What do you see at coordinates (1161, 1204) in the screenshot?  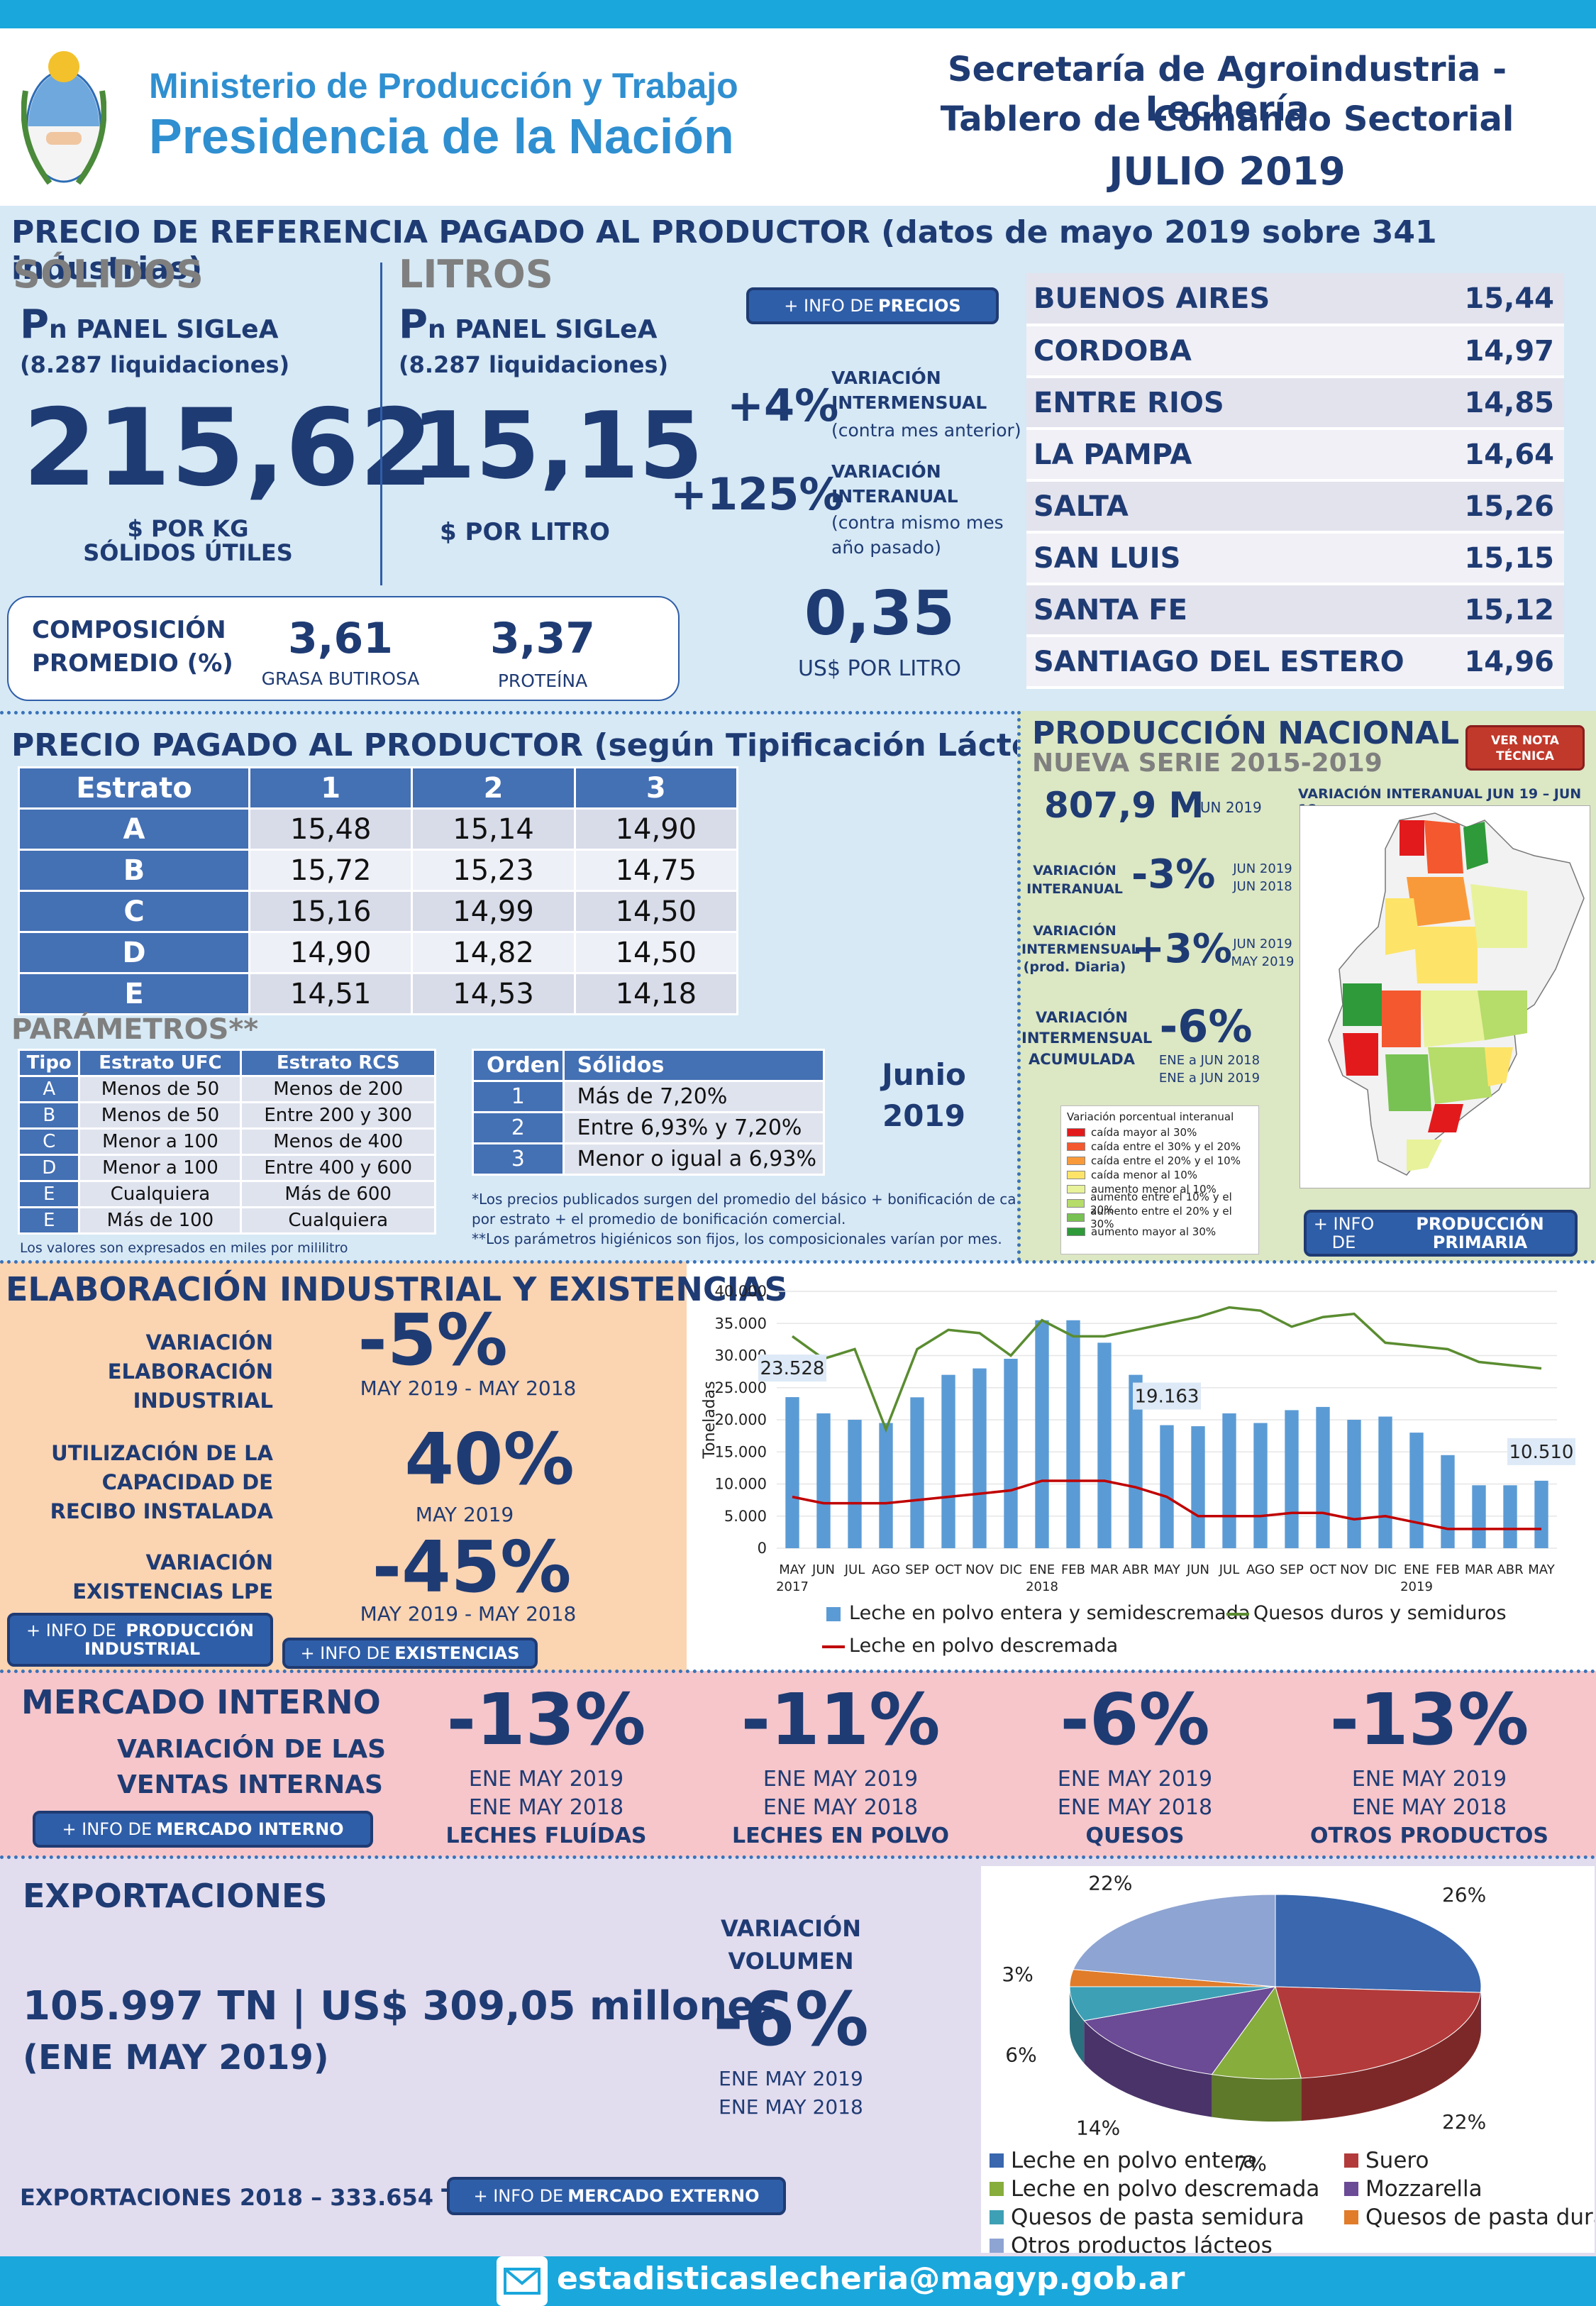 I see `legend-label: aumento entre el 10% y el 20%` at bounding box center [1161, 1204].